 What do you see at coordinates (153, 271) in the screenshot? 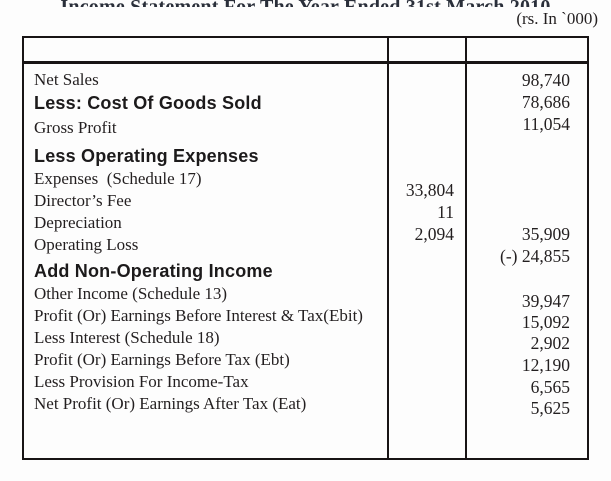
I see `section-header-add-non-operating-income: Add Non-Operating Income` at bounding box center [153, 271].